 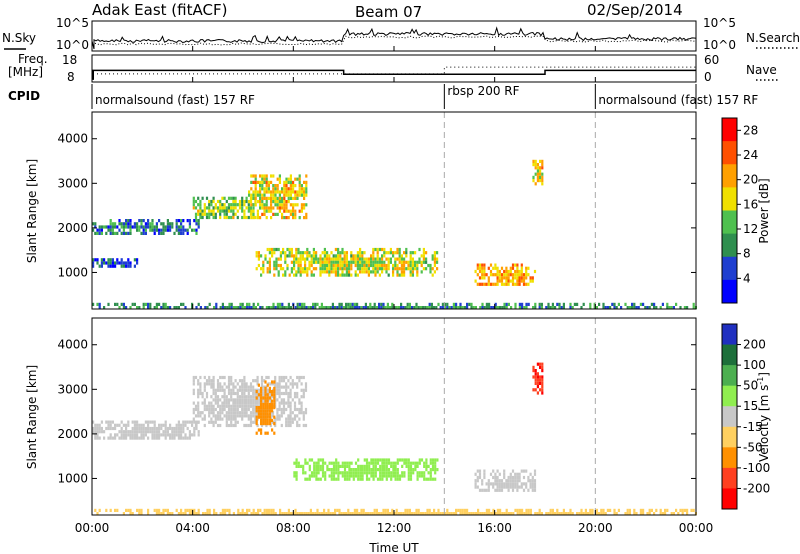 What do you see at coordinates (72, 389) in the screenshot?
I see `y-tick-label: 3000` at bounding box center [72, 389].